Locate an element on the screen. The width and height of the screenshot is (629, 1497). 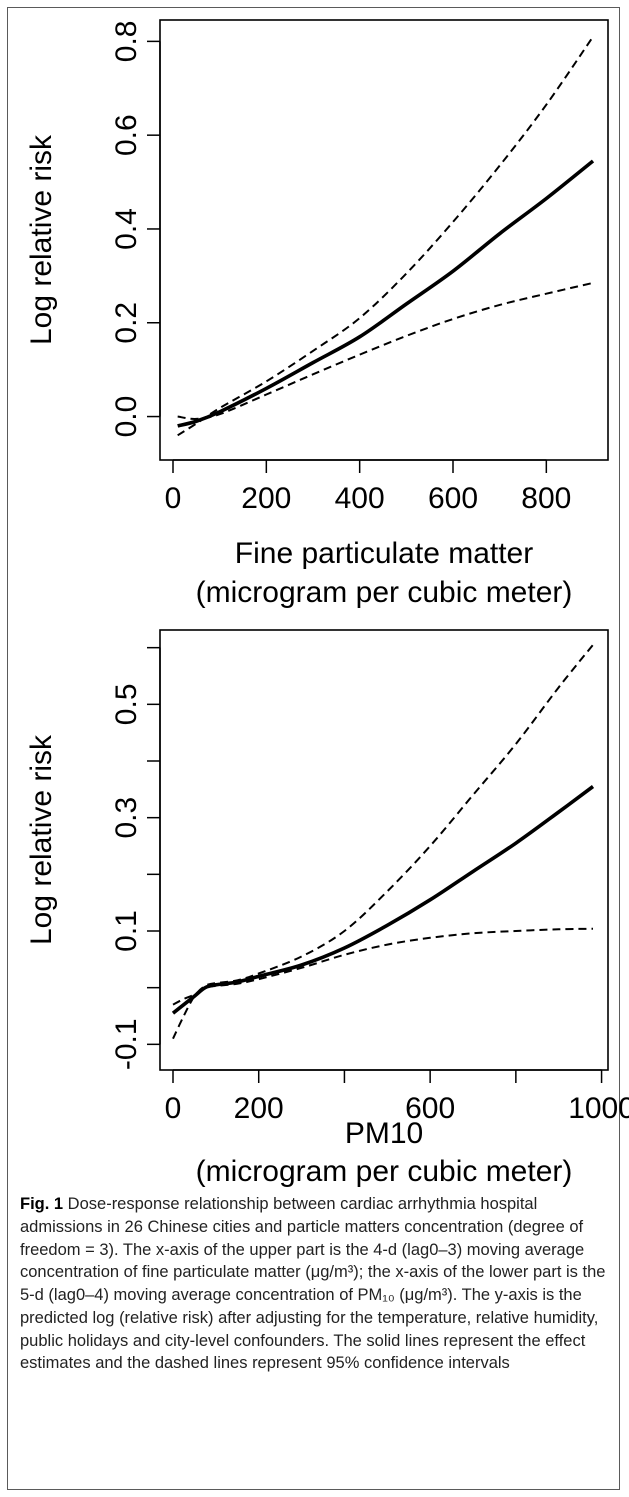
x-axis: 0 200 600 1000 is located at coordinates (397, 1097).